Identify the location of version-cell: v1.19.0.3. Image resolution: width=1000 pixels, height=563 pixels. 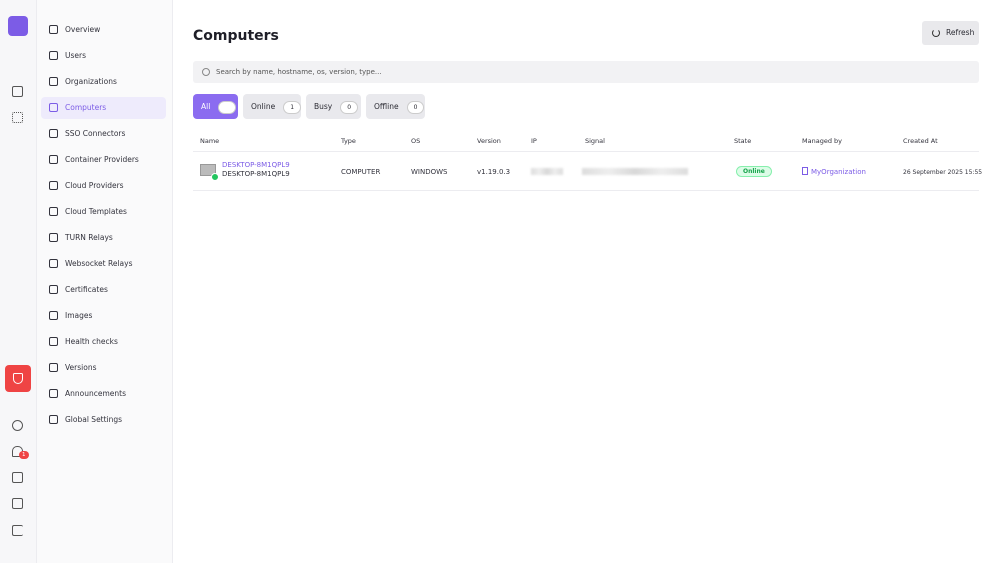
(494, 172).